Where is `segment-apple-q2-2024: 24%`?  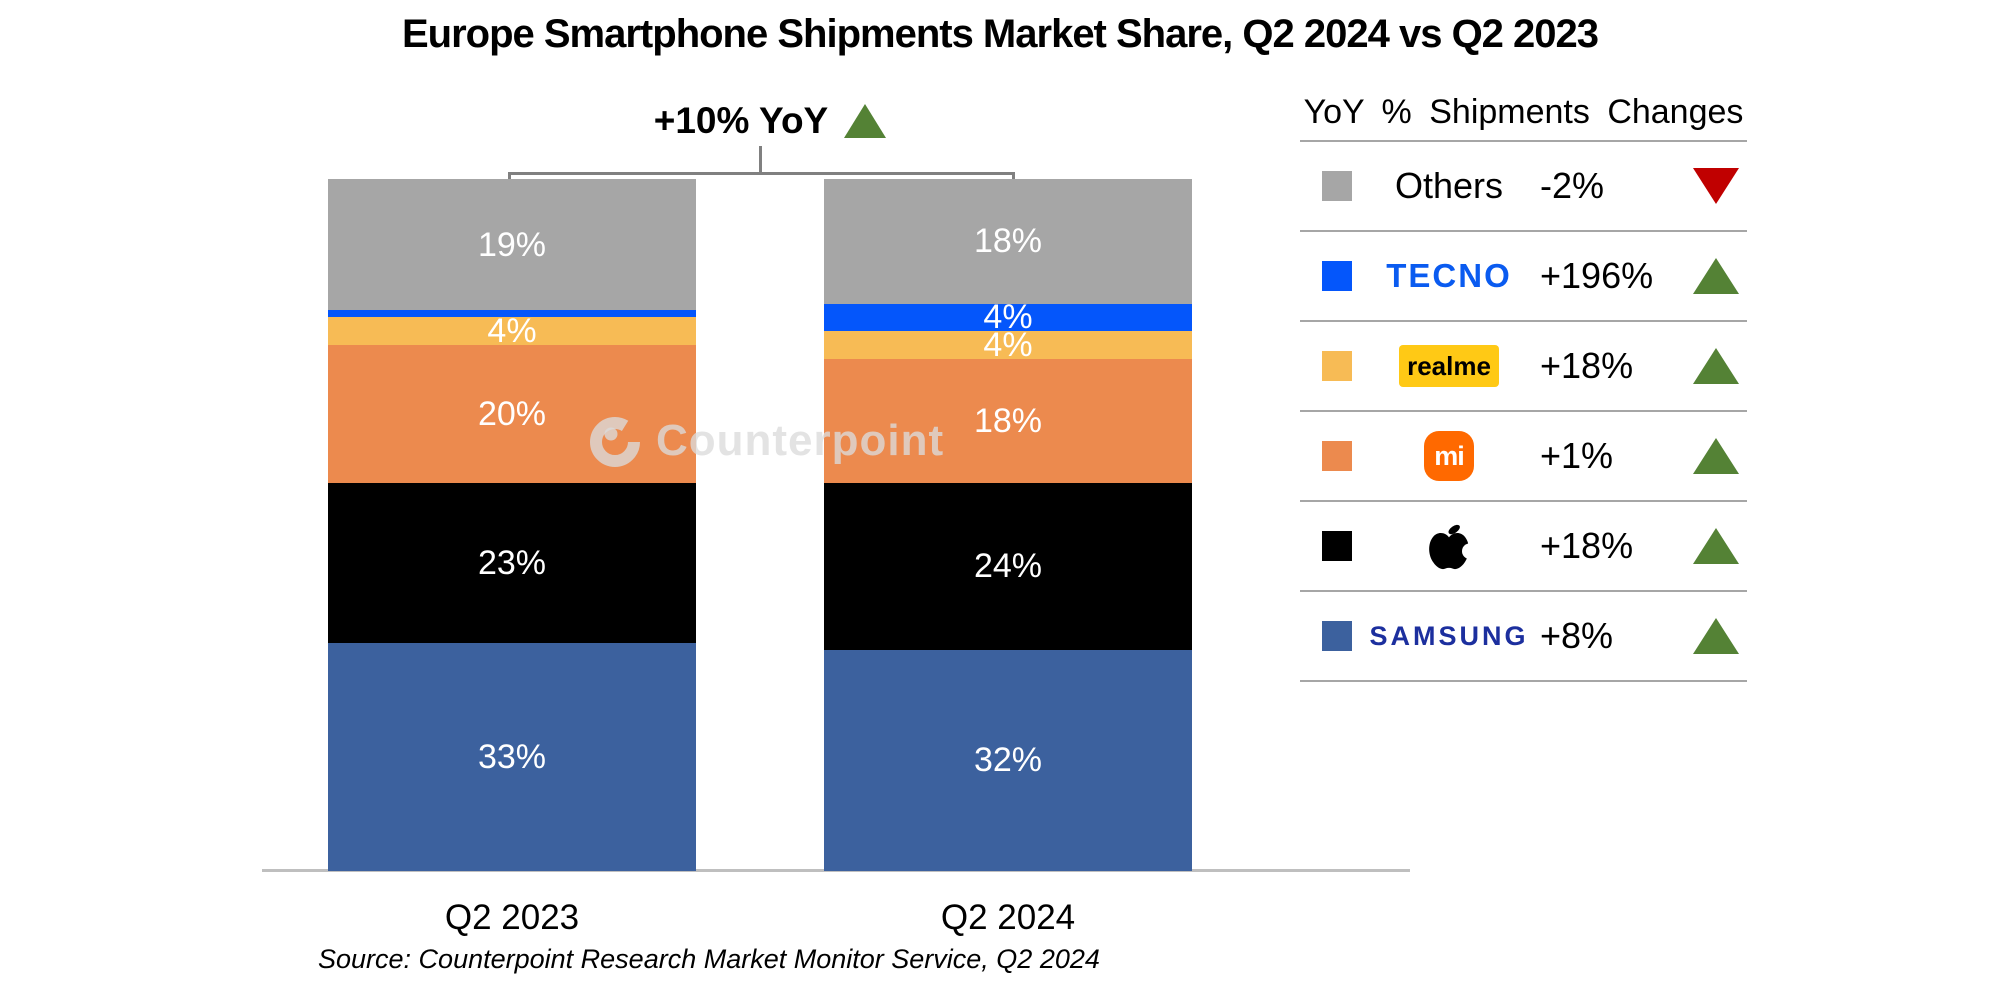 segment-apple-q2-2024: 24% is located at coordinates (1008, 566).